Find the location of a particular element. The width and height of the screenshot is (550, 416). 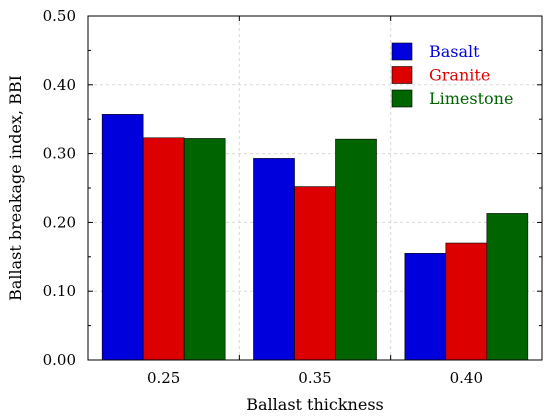

legend: Basalt Granite Limestone is located at coordinates (452, 75).